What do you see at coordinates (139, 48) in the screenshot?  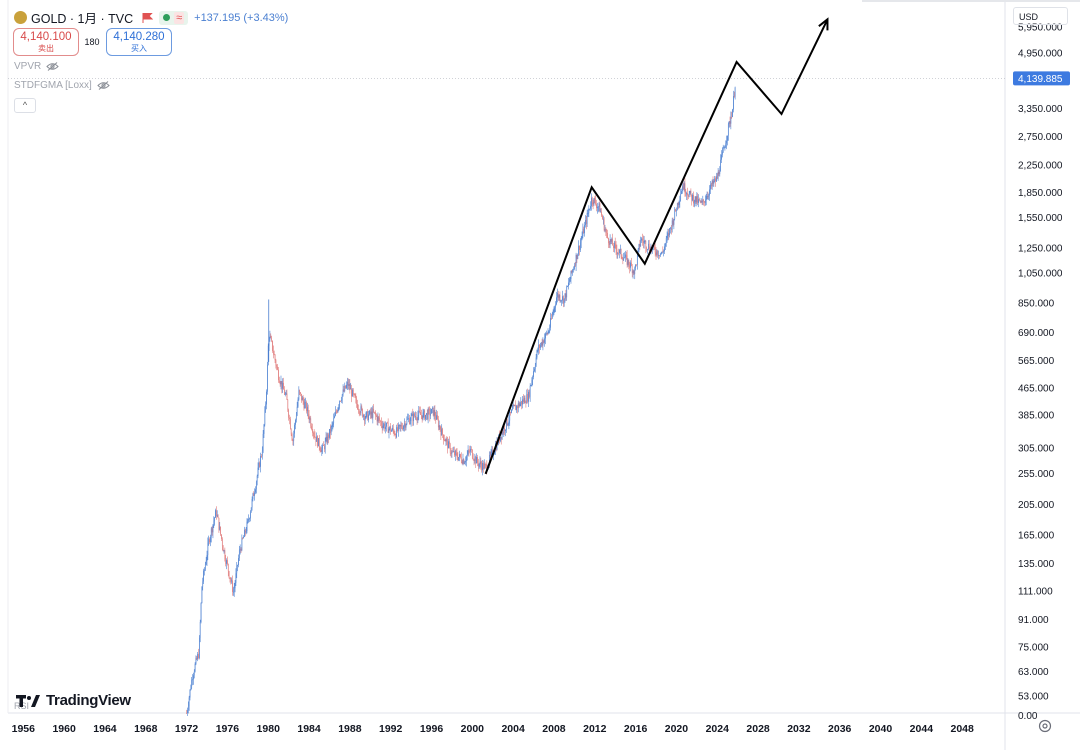 I see `buy-label: 买入` at bounding box center [139, 48].